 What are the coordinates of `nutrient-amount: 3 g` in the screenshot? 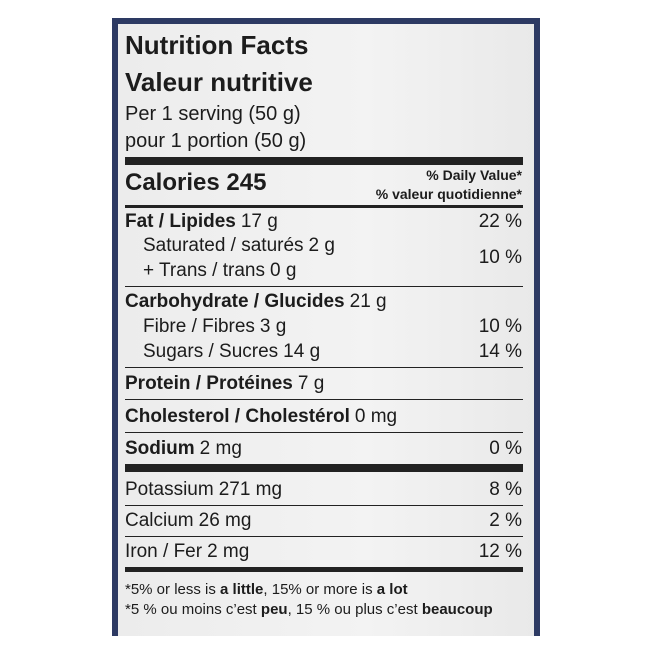 It's located at (273, 326).